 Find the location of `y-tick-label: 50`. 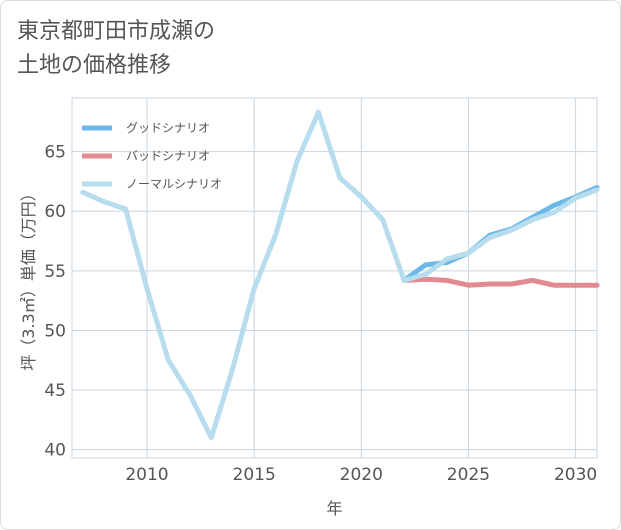

y-tick-label: 50 is located at coordinates (55, 331).